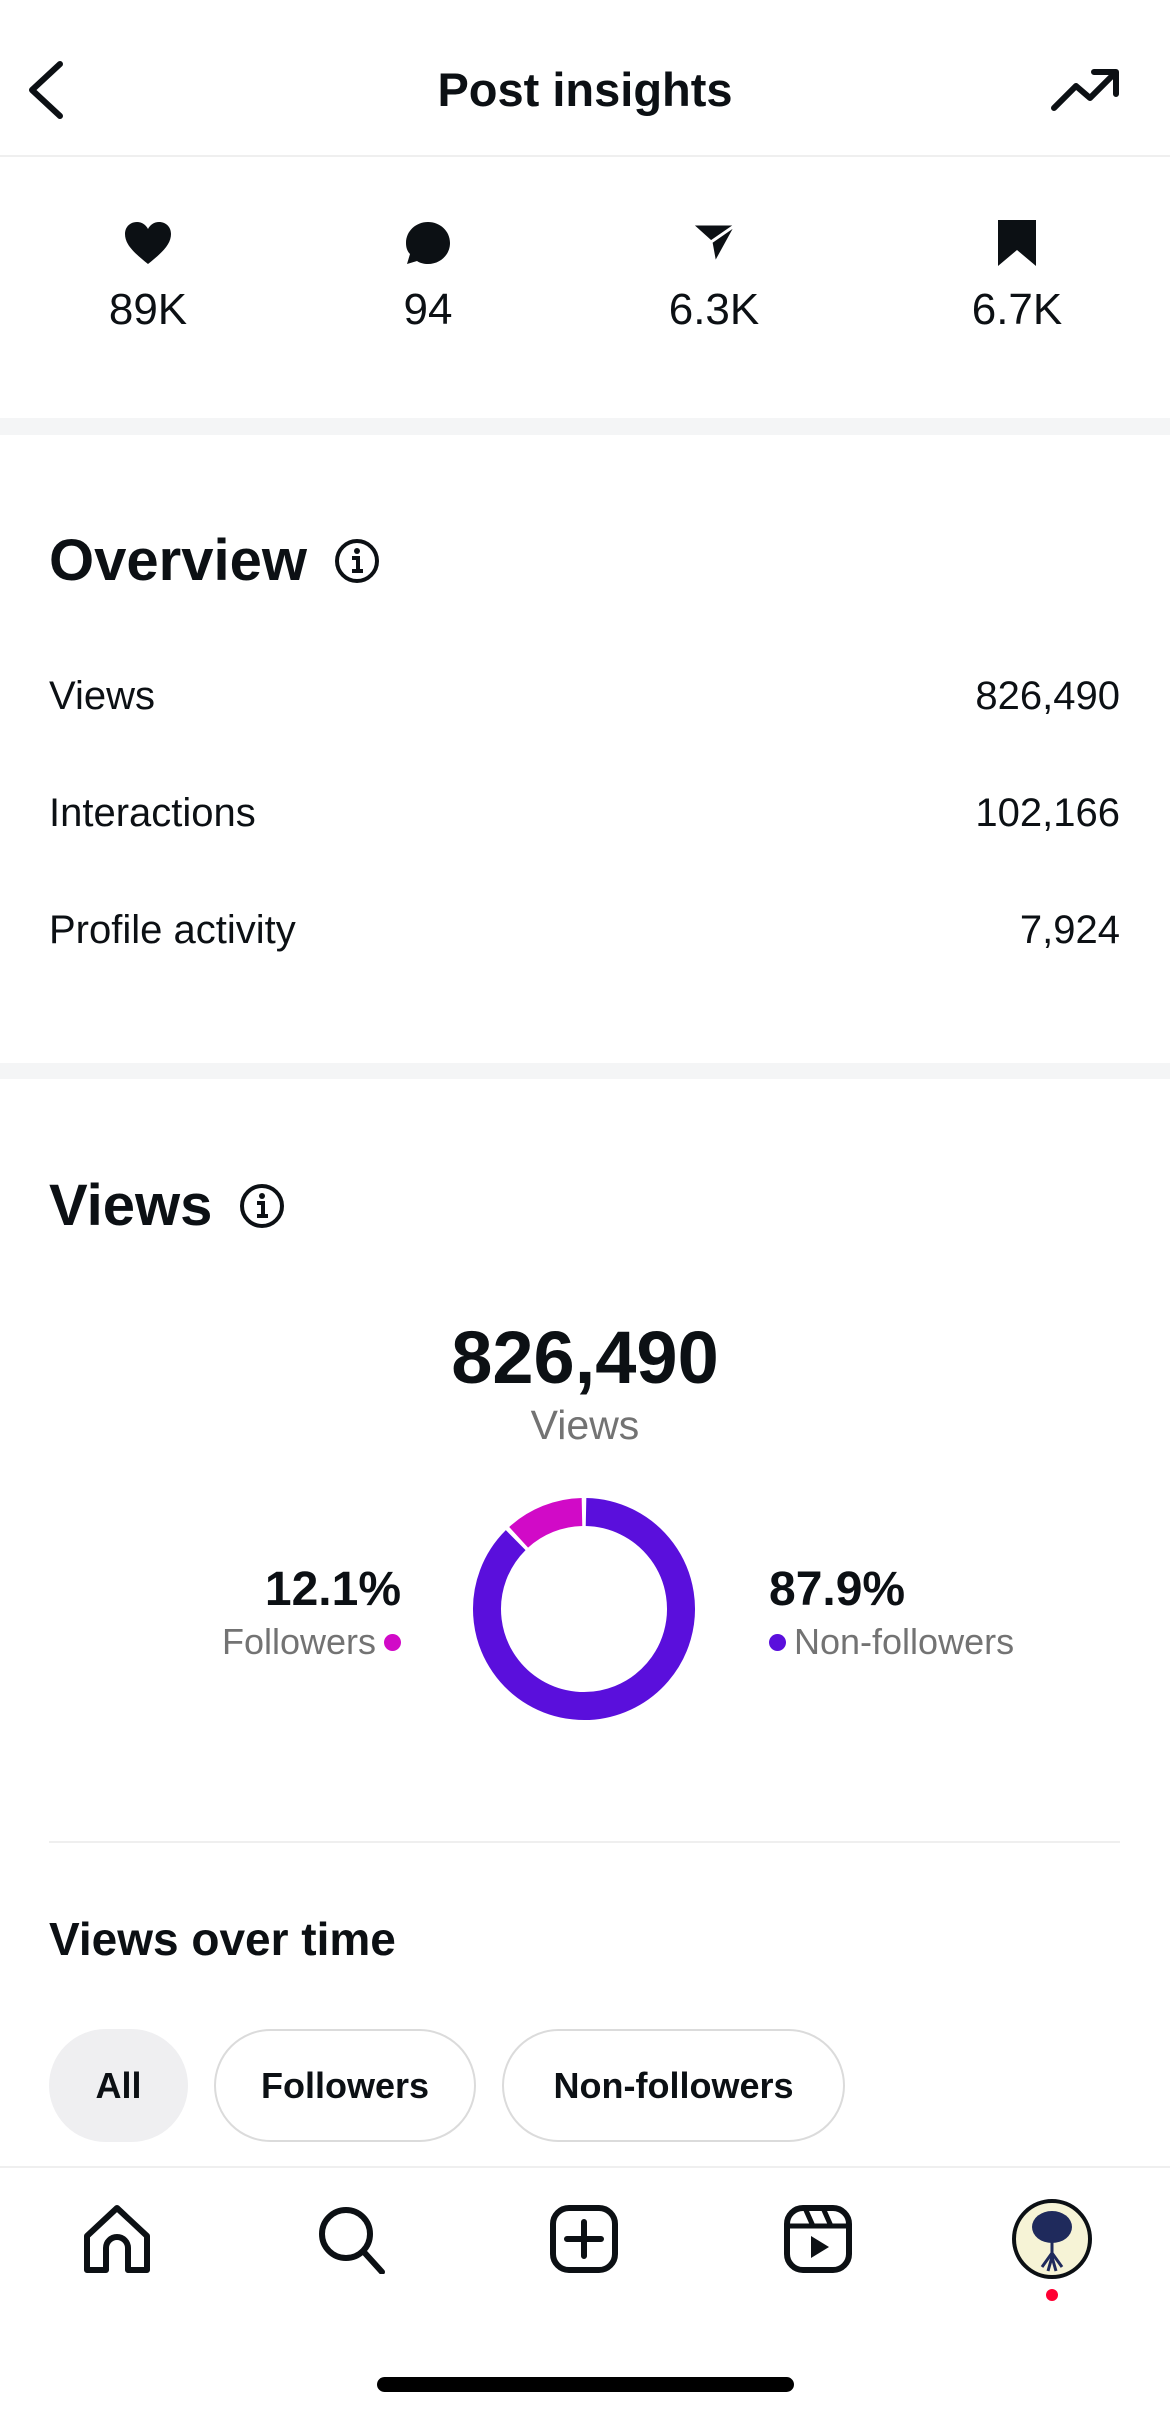 The width and height of the screenshot is (1170, 2416). Describe the element at coordinates (904, 1641) in the screenshot. I see `nonfollowers-label: Non-followers` at that location.